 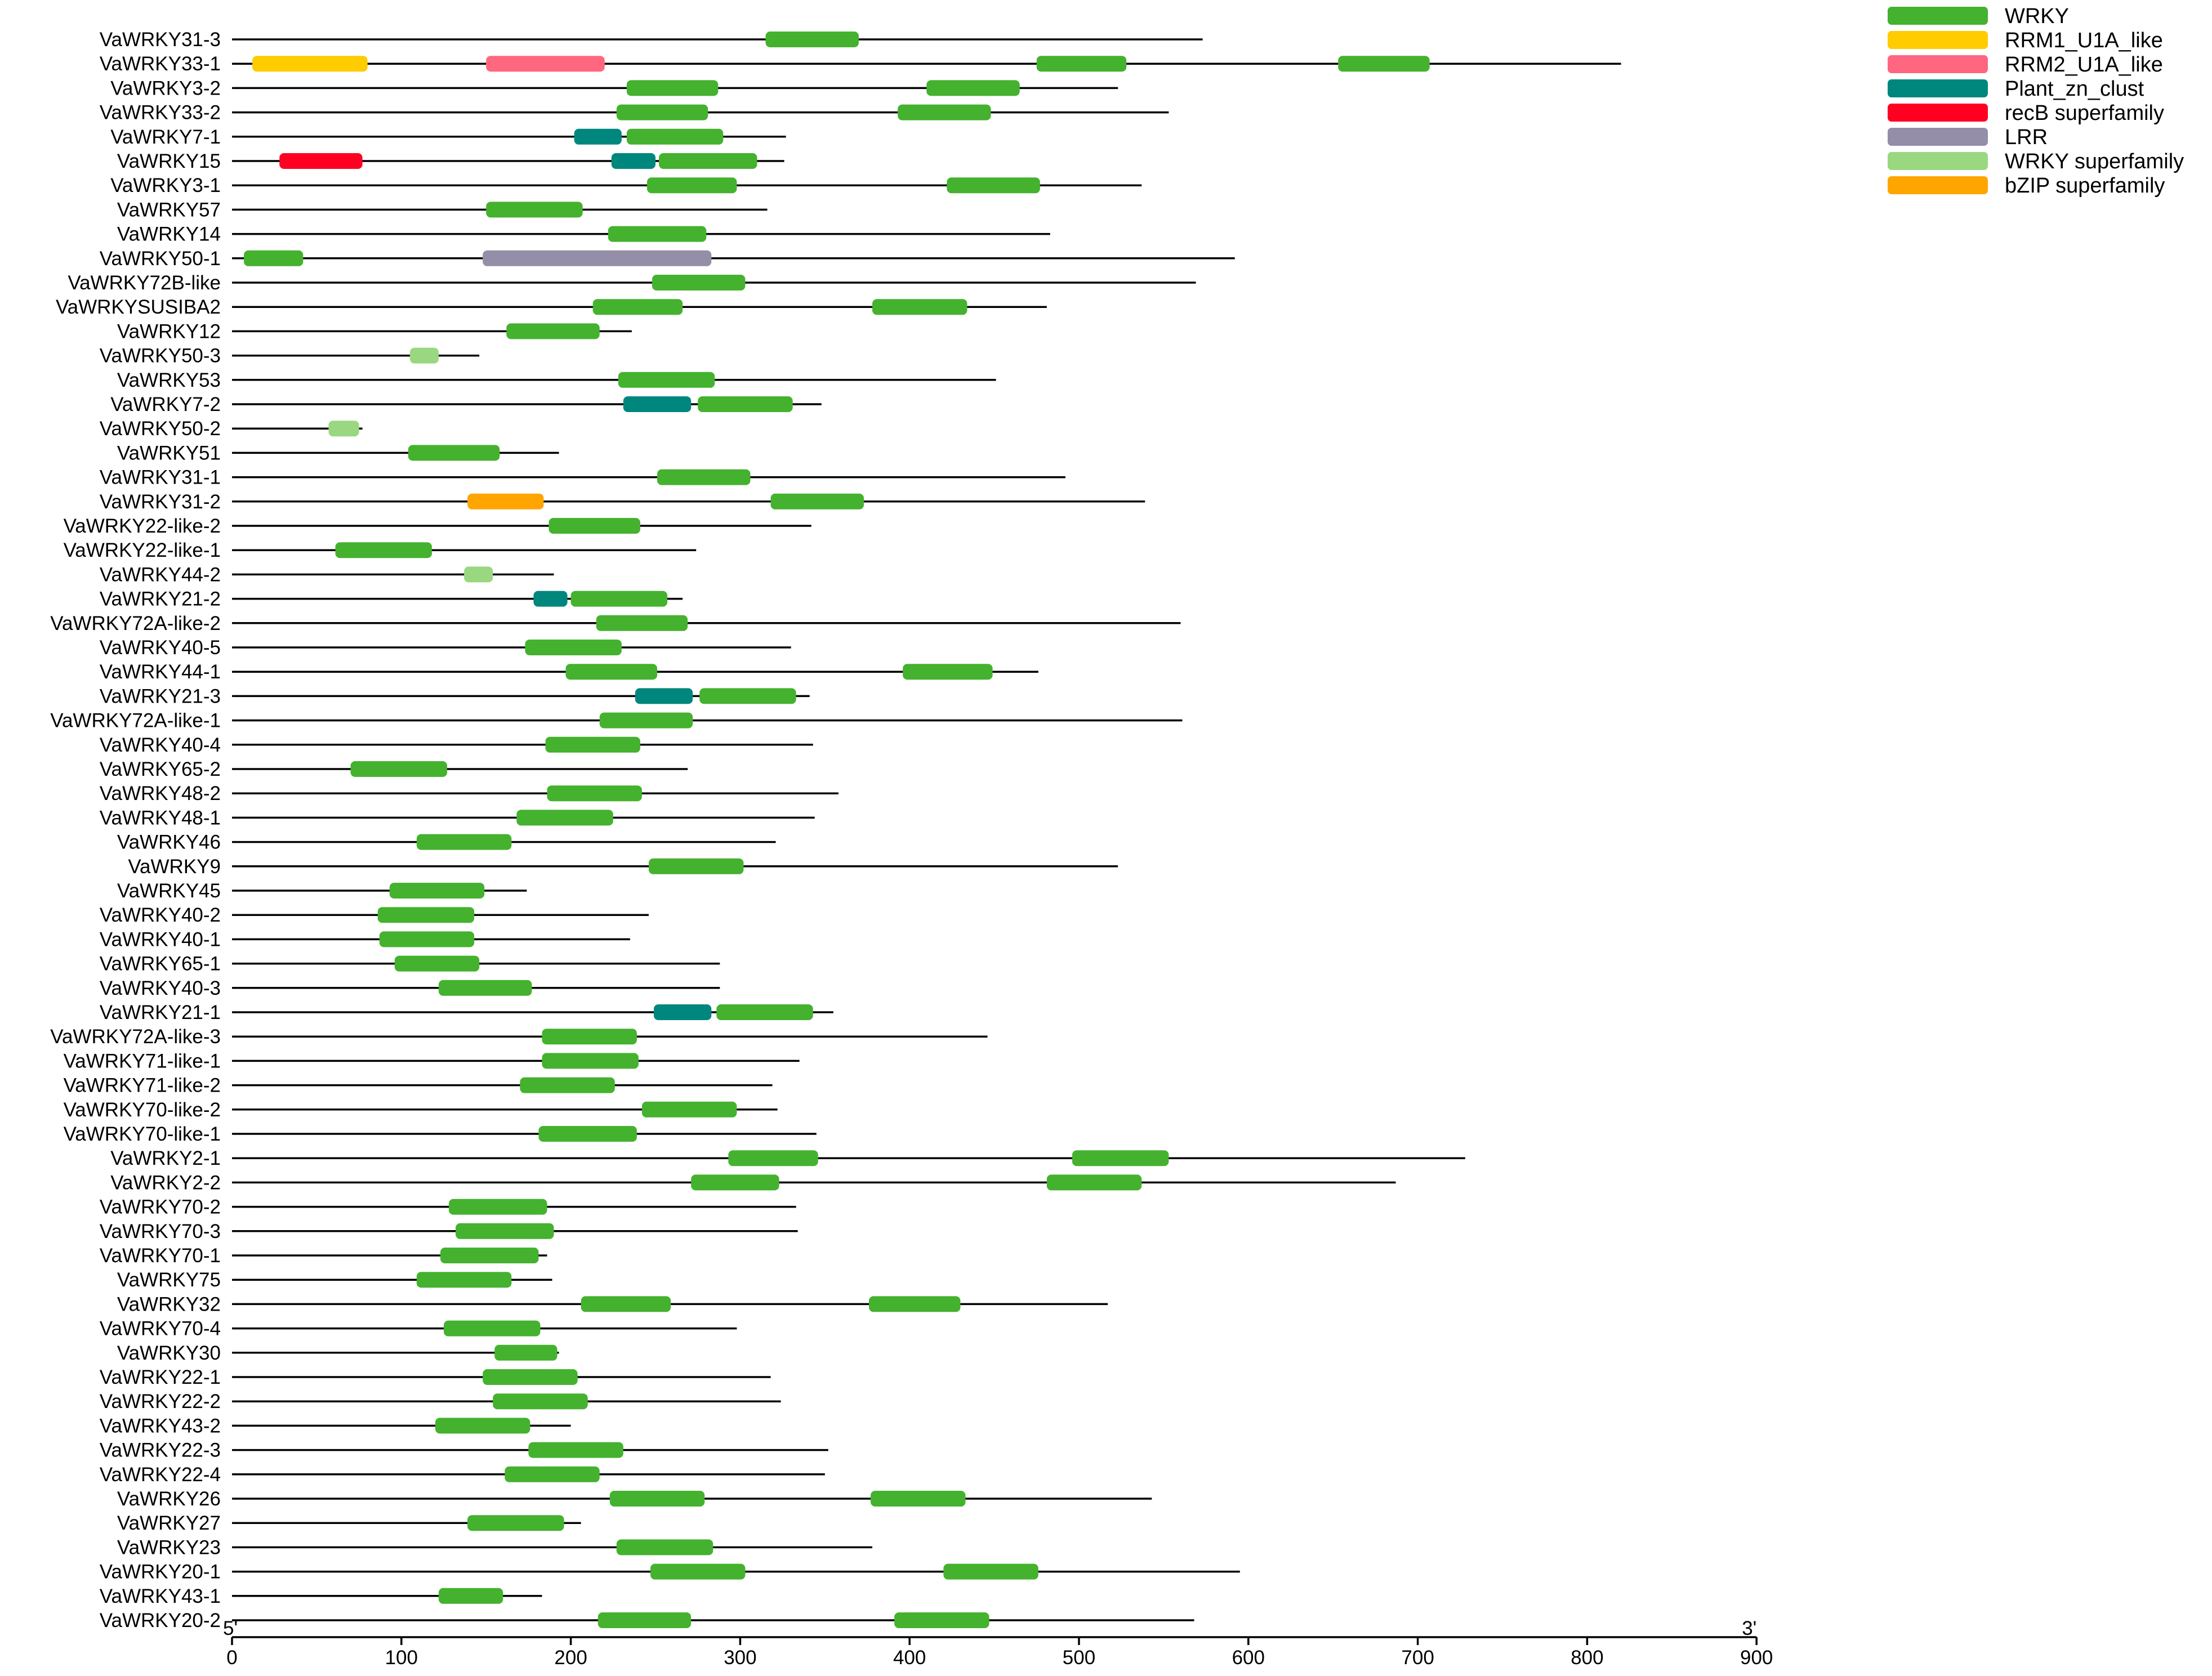 What do you see at coordinates (165, 1158) in the screenshot?
I see `protein-label: VaWRKY2-1` at bounding box center [165, 1158].